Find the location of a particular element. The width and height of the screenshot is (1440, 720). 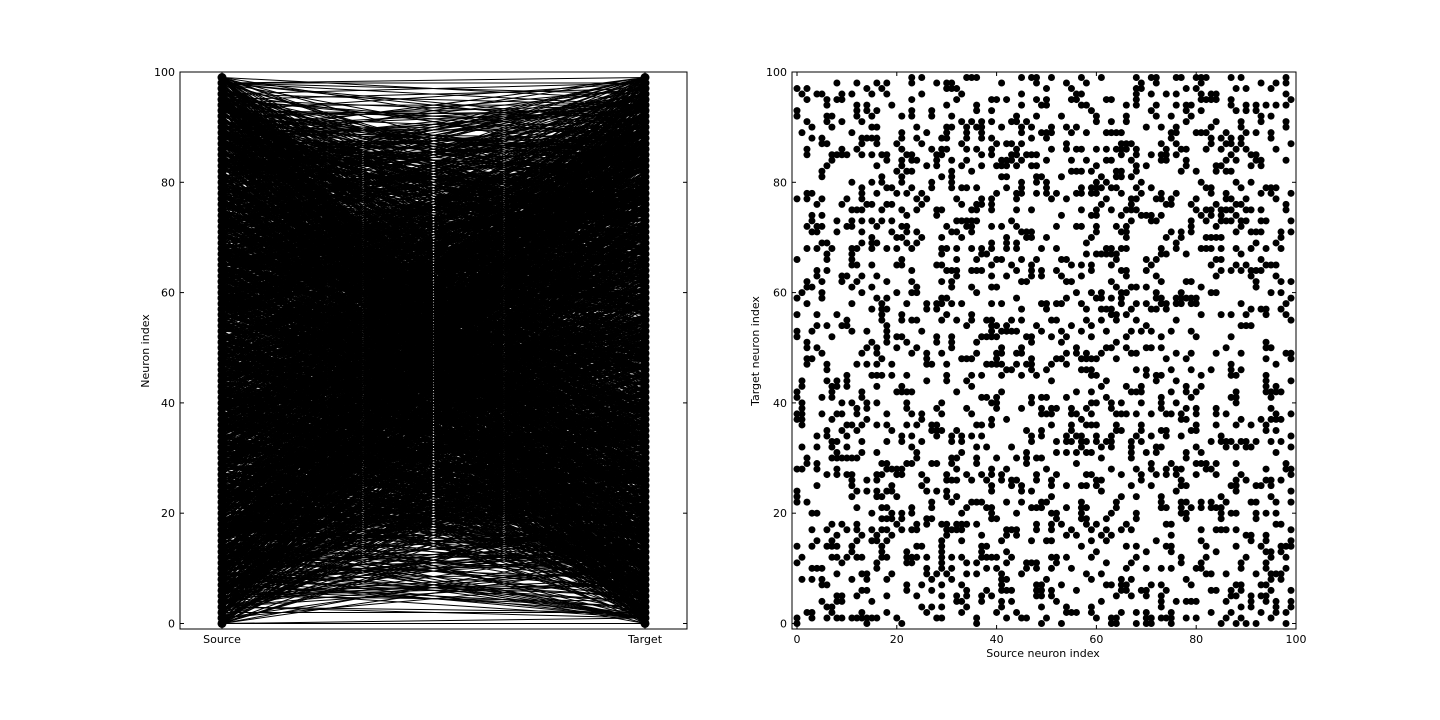

y-tick-label: 60 is located at coordinates (168, 293).